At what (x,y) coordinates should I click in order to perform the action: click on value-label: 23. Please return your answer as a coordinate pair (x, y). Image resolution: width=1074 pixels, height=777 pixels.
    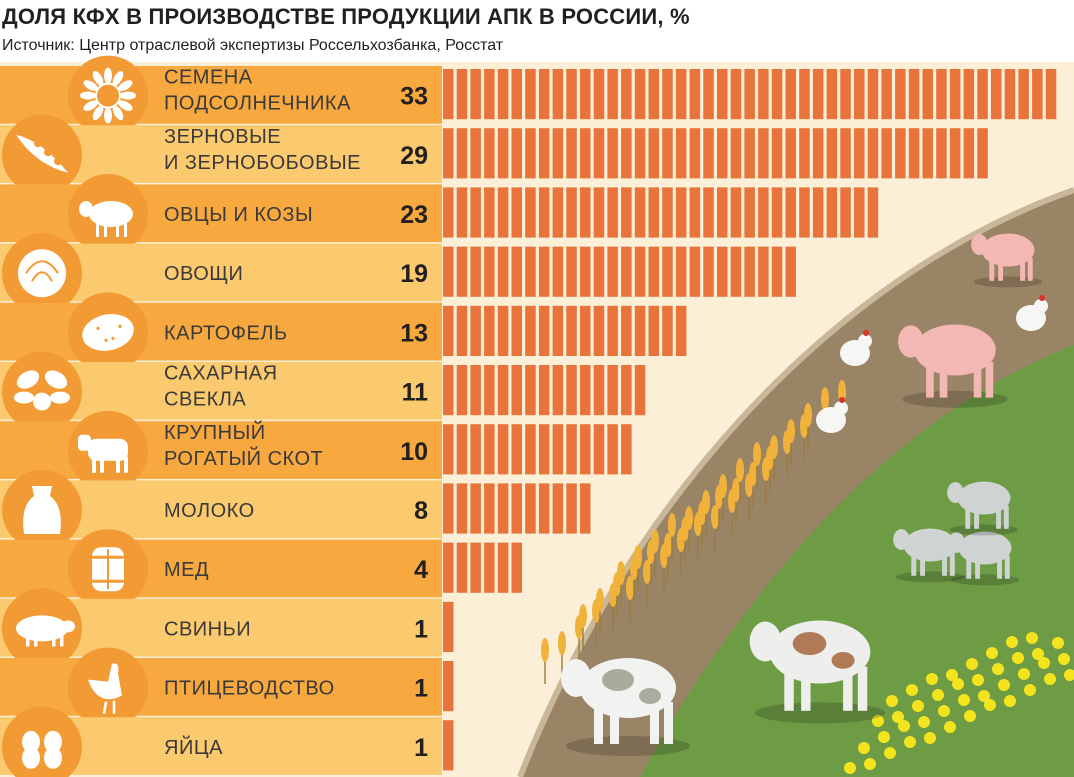
    Looking at the image, I should click on (414, 215).